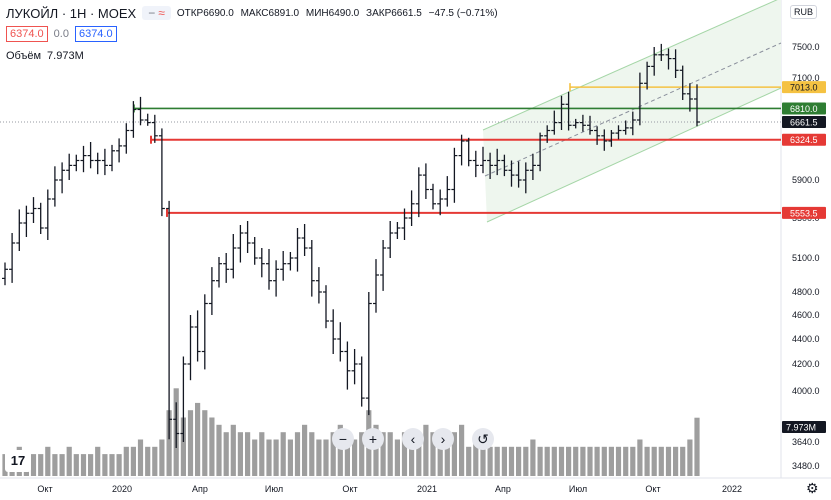 This screenshot has height=500, width=831. What do you see at coordinates (284, 13) in the screenshot?
I see `high-value: 6891.0` at bounding box center [284, 13].